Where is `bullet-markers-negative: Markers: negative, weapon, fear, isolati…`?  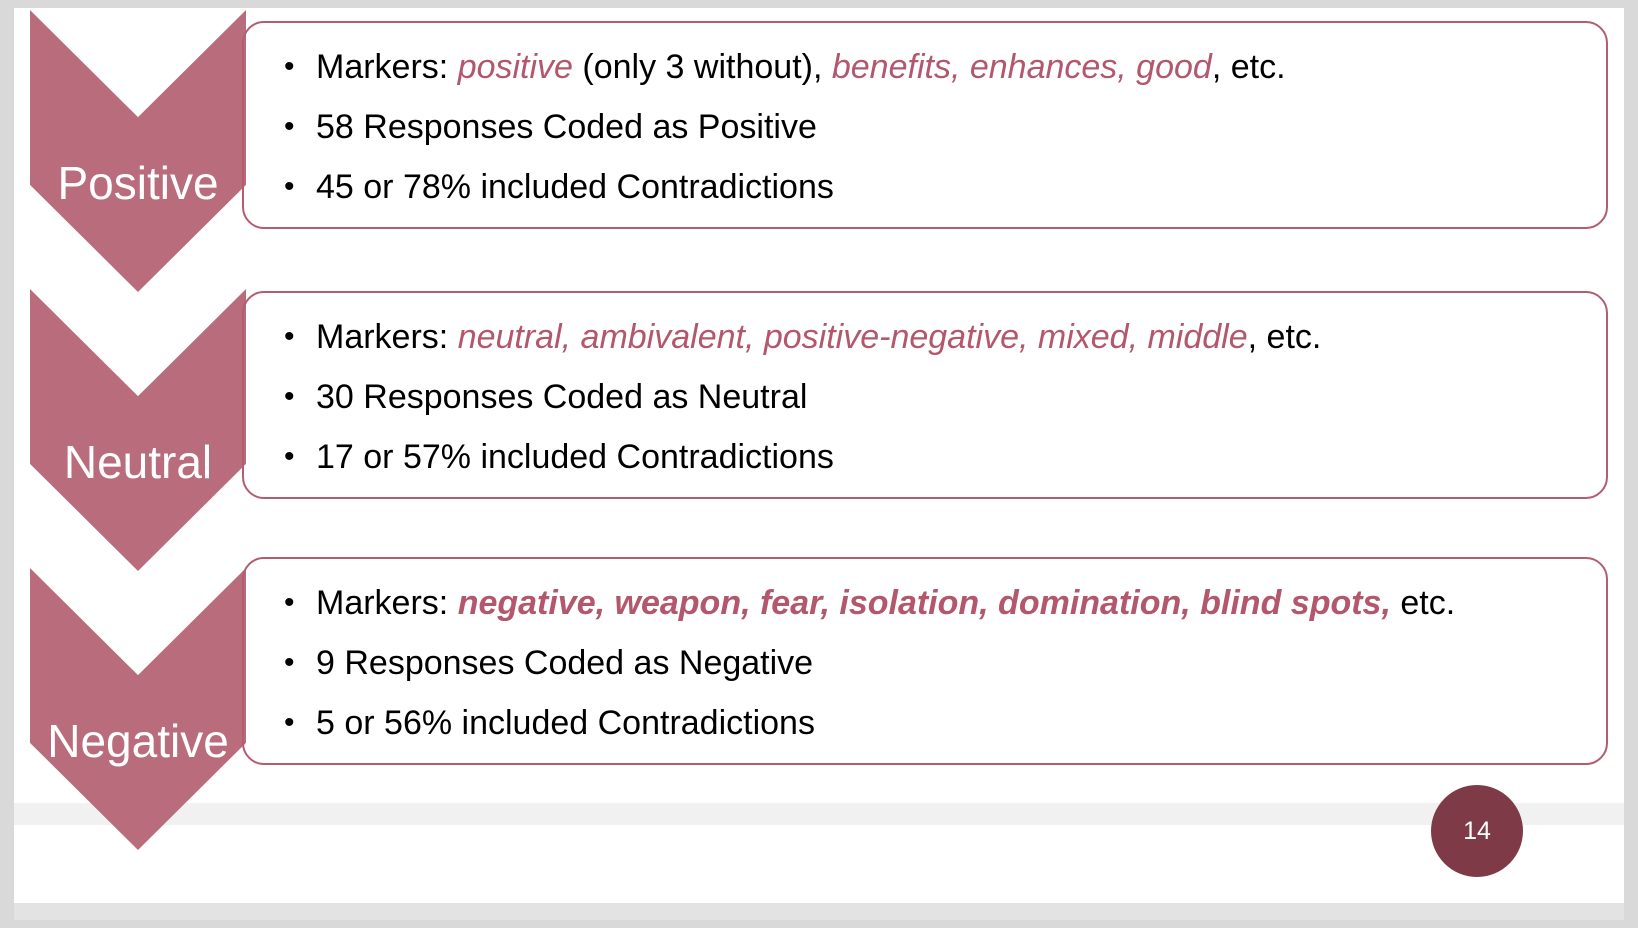
bullet-markers-negative: Markers: negative, weapon, fear, isolati… is located at coordinates (933, 603).